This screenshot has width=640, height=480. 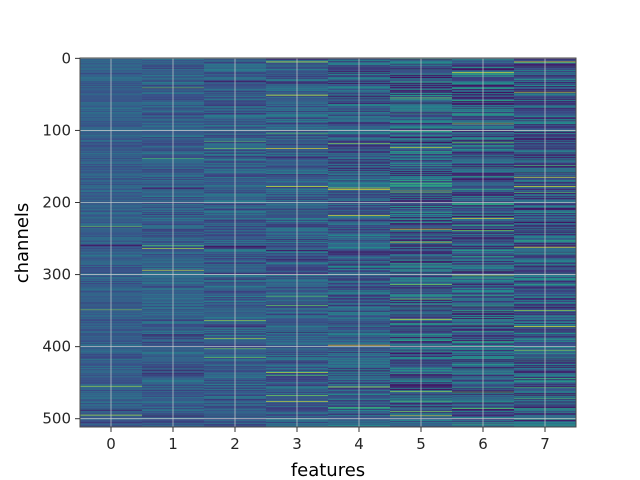 What do you see at coordinates (56, 419) in the screenshot?
I see `y-tick-label: 500` at bounding box center [56, 419].